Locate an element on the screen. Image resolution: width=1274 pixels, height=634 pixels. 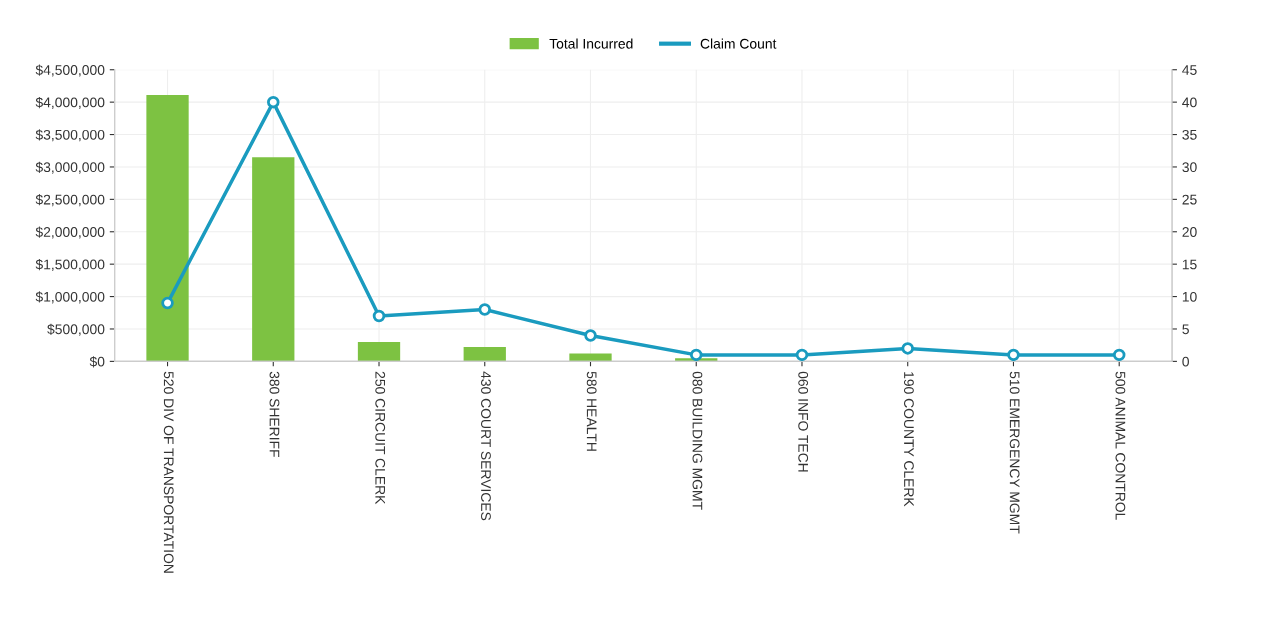
x-tick-label: 380 SHERIFF is located at coordinates (274, 414).